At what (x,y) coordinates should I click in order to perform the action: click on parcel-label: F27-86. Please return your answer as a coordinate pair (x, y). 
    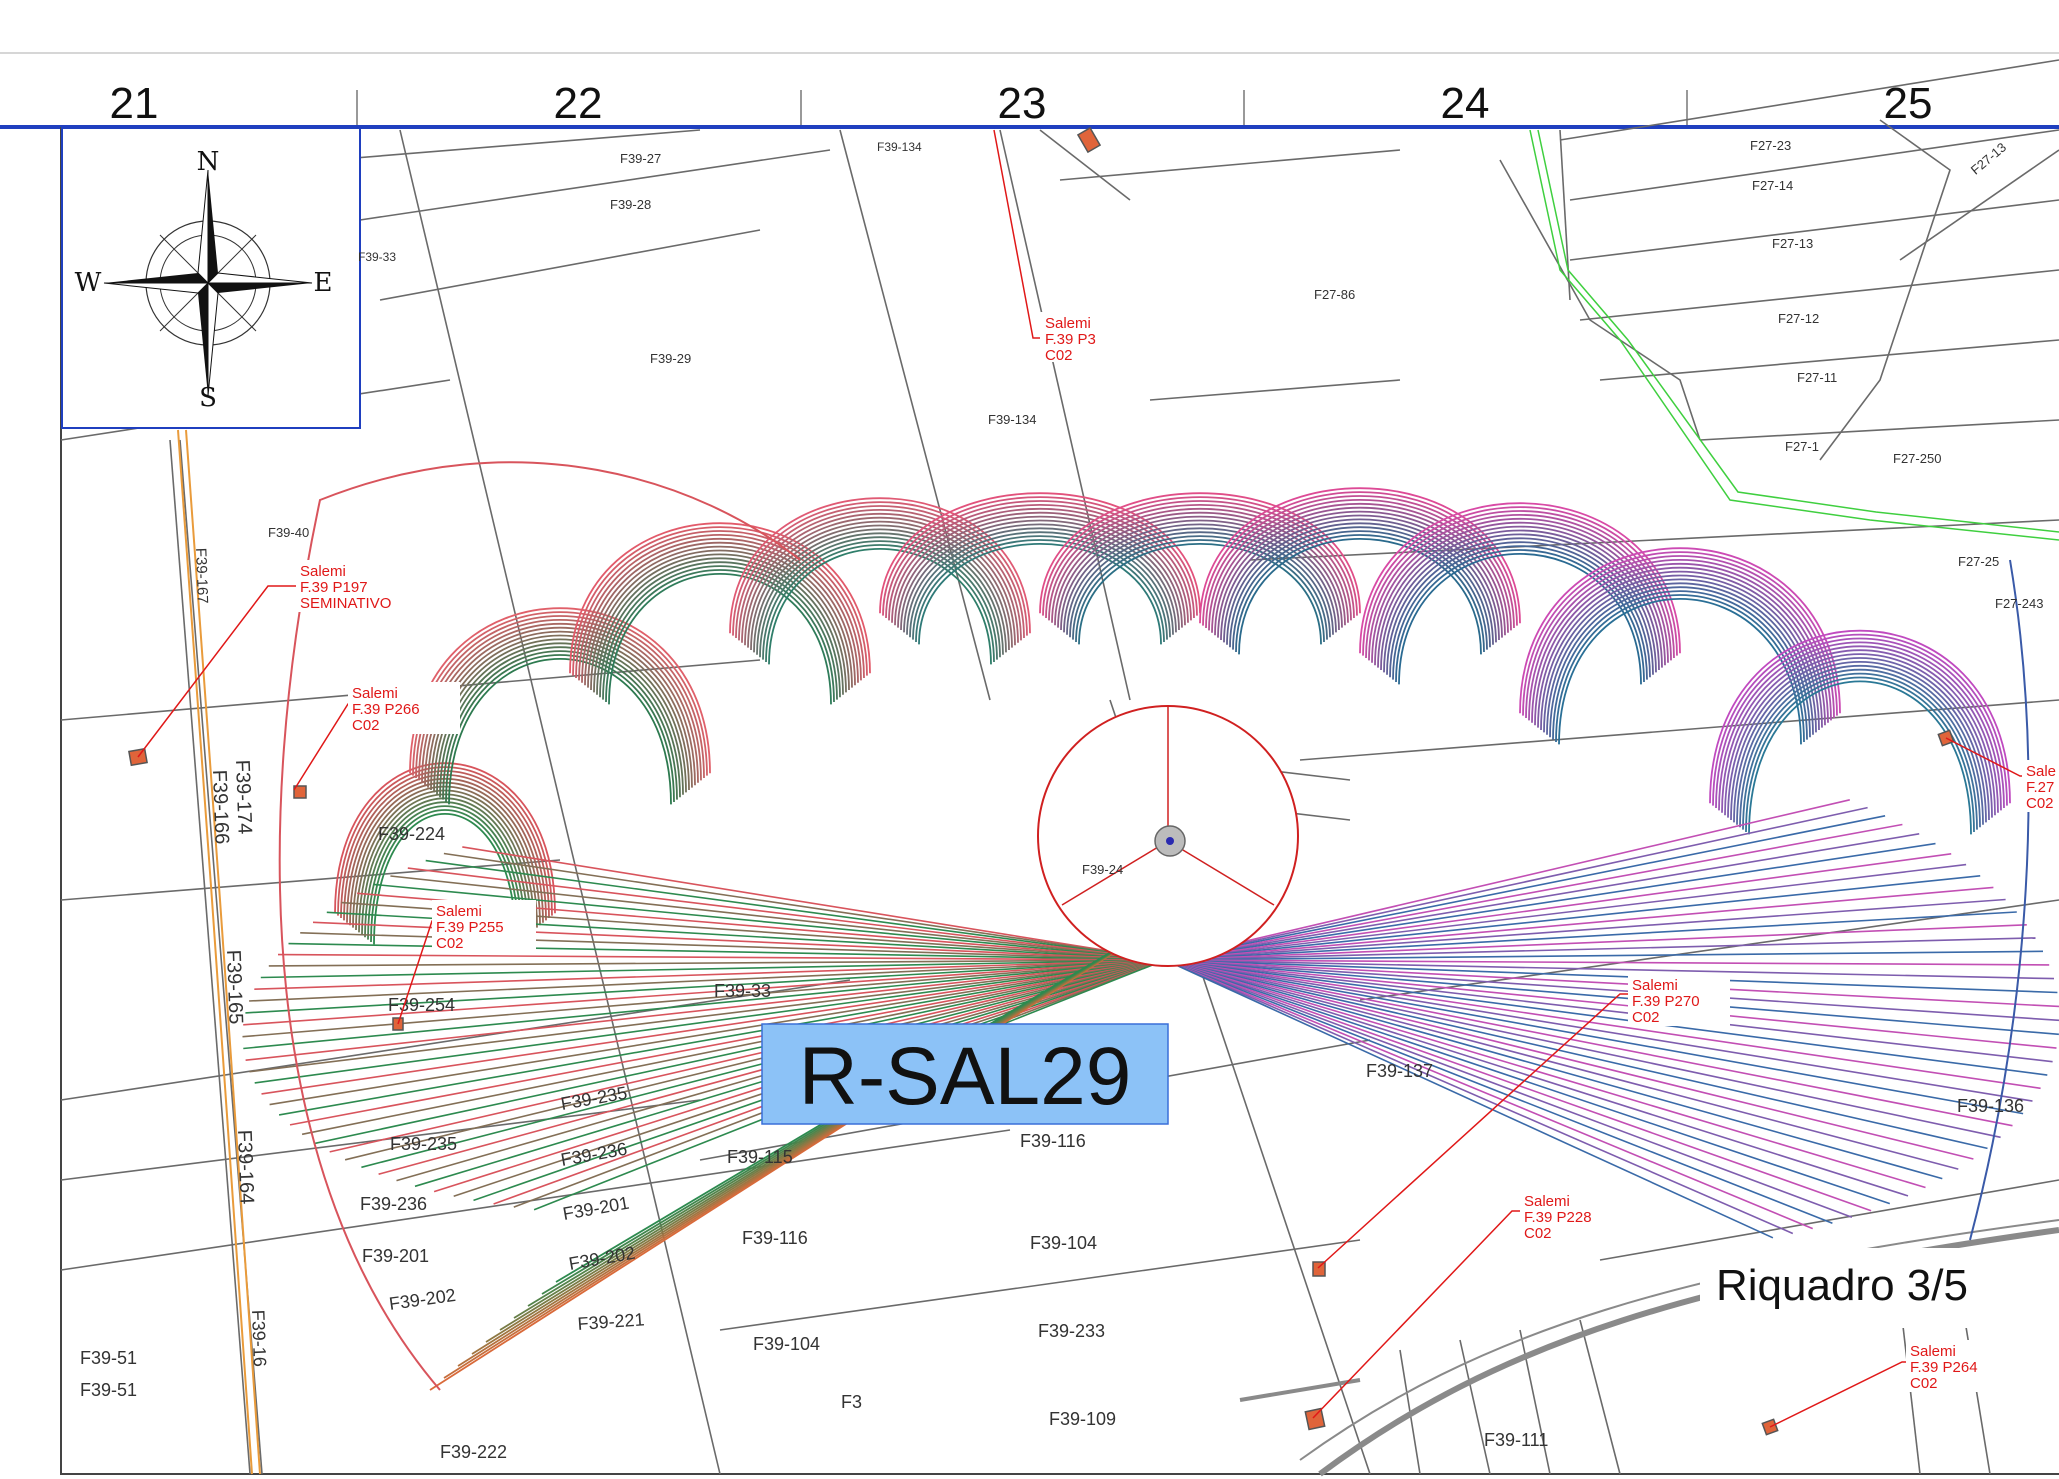
    Looking at the image, I should click on (1334, 294).